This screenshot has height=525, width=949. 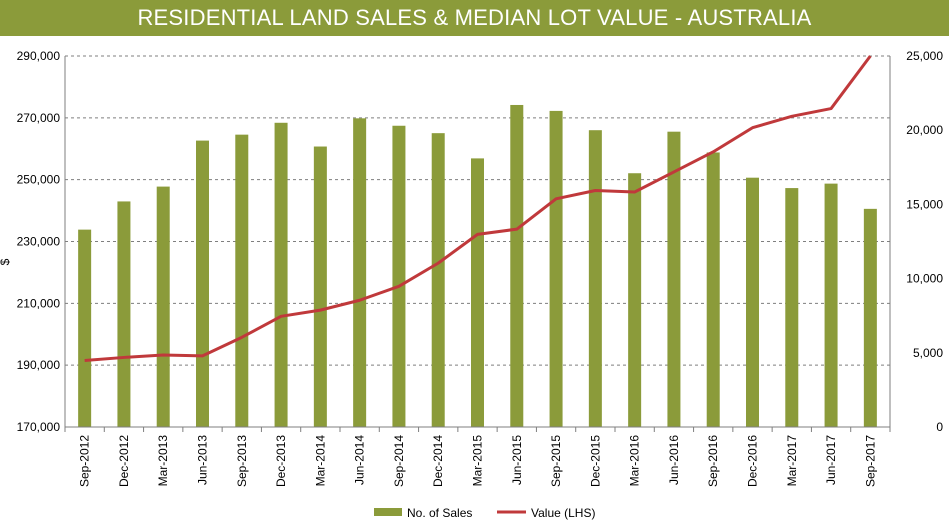 What do you see at coordinates (792, 461) in the screenshot?
I see `x-tick-label: Mar-2017` at bounding box center [792, 461].